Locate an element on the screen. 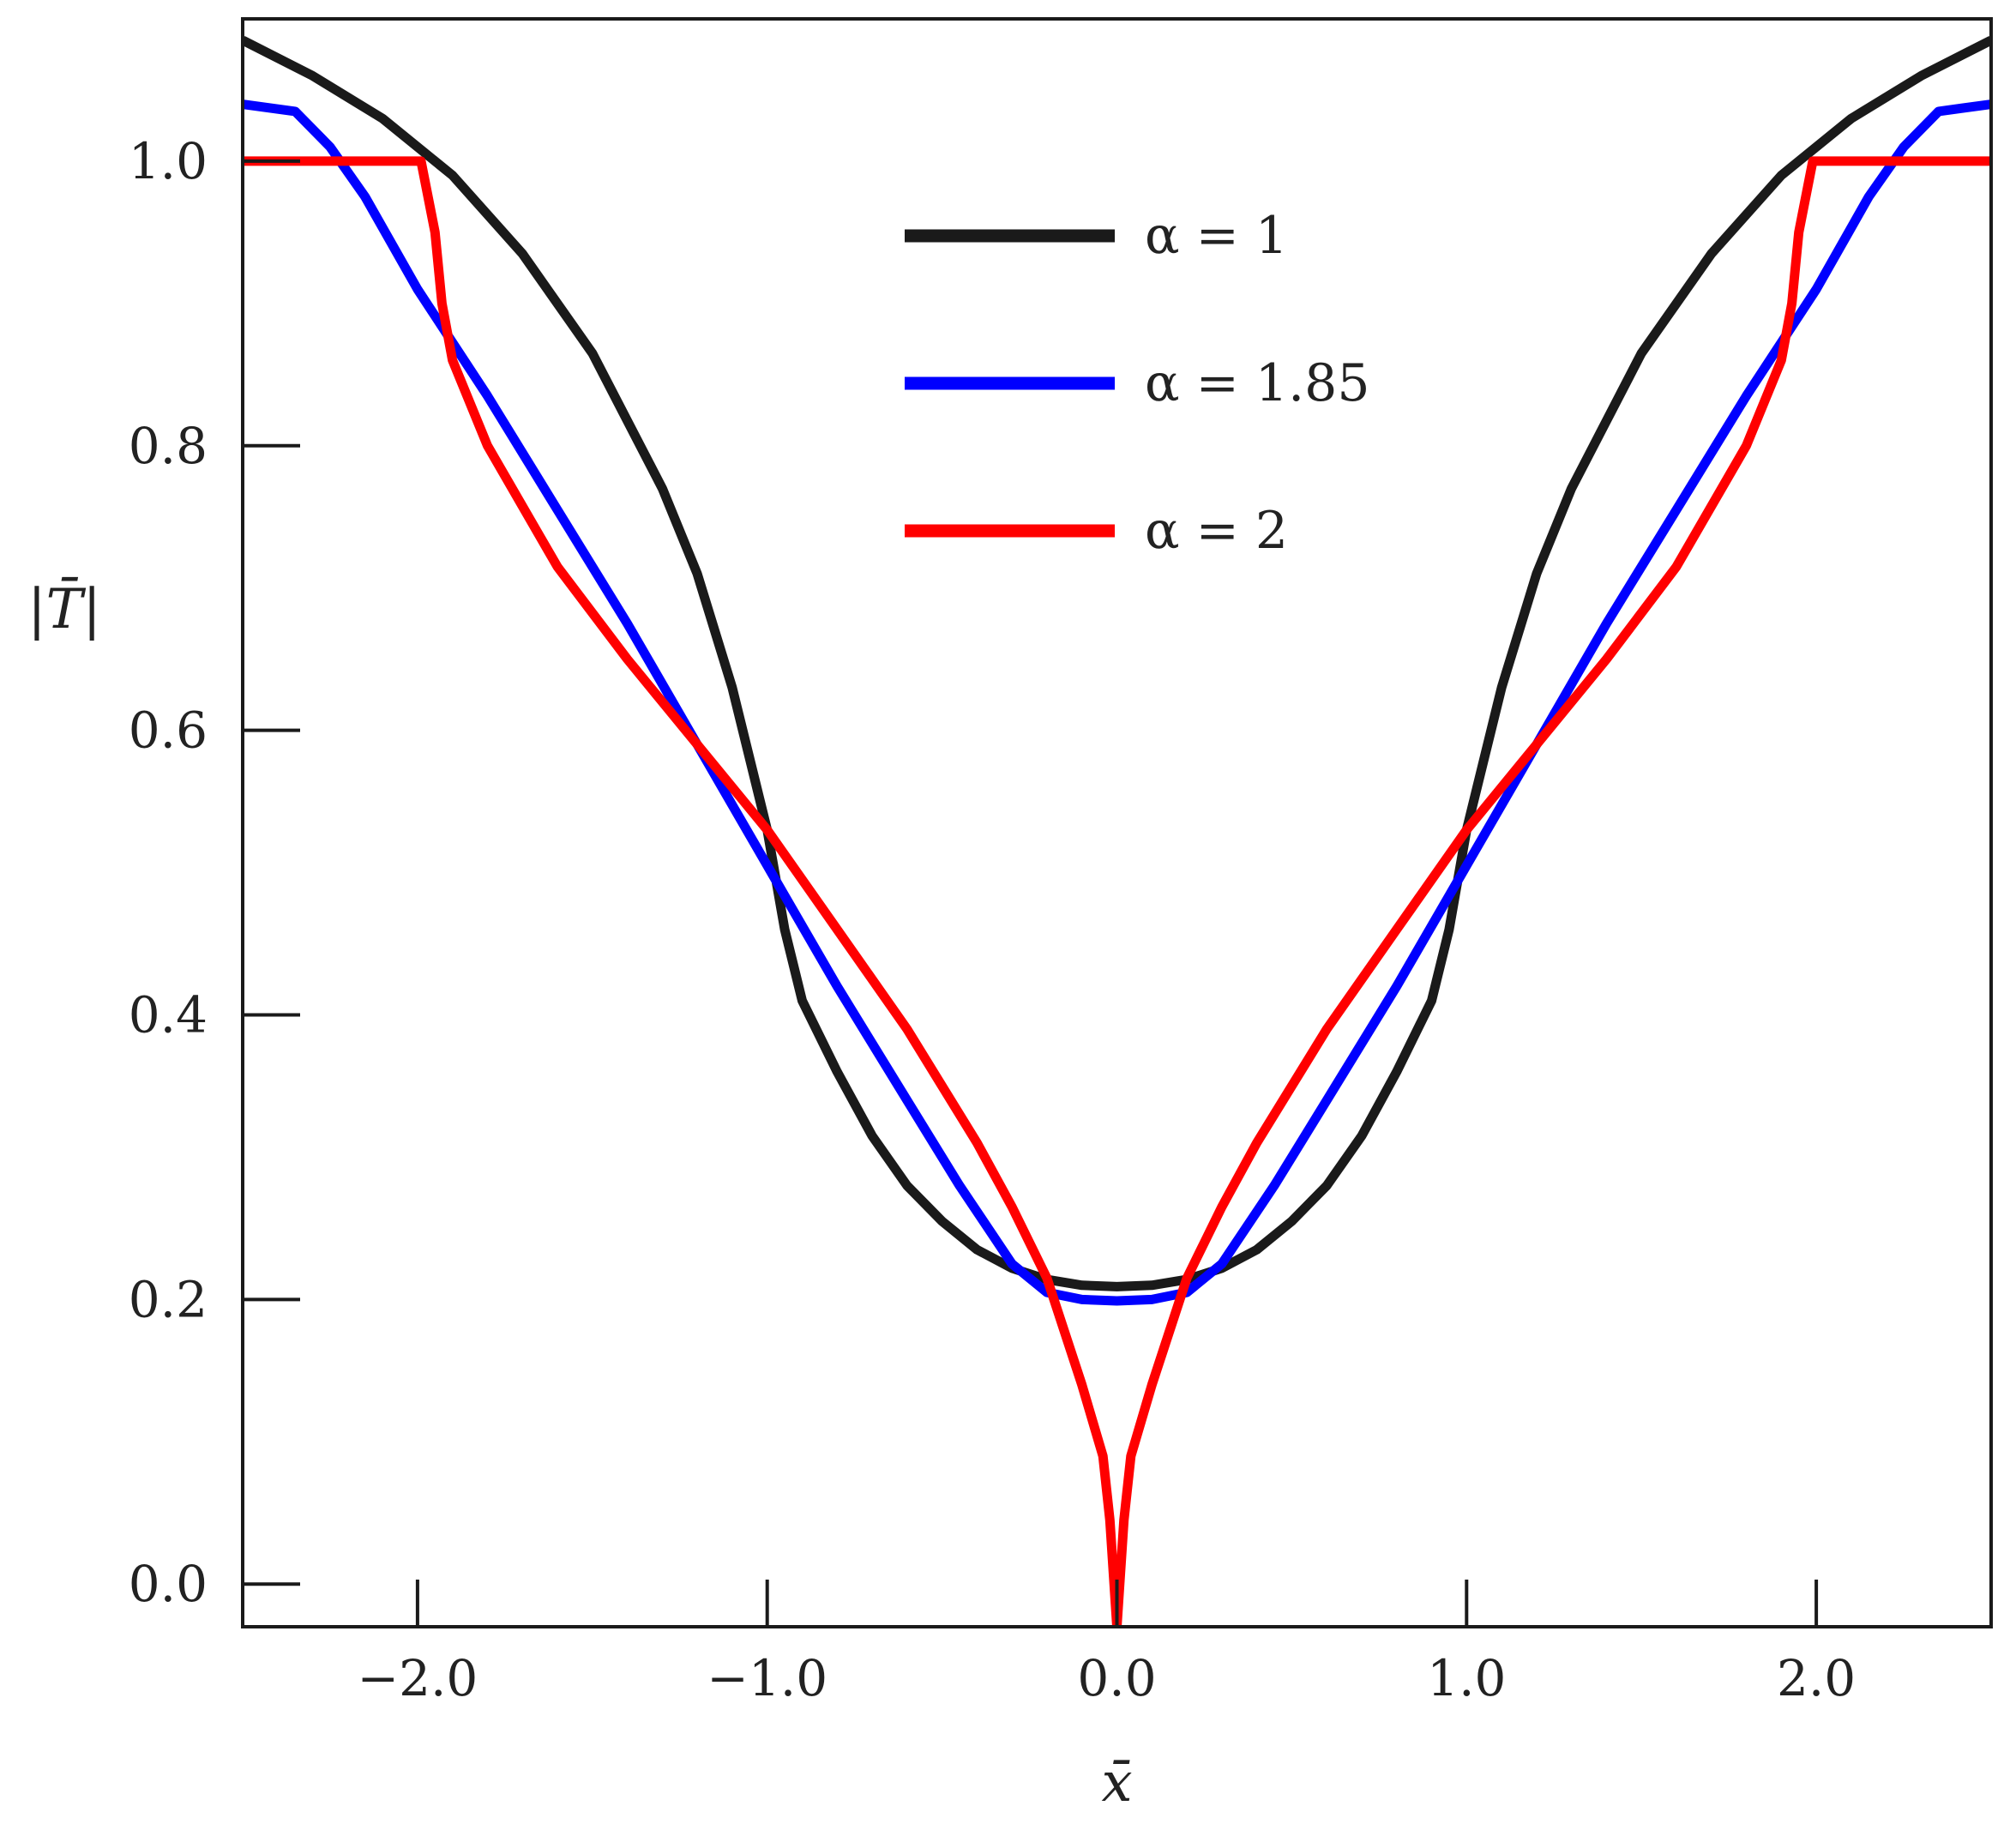  legend: α = 1 α = 1.85 α = 2 is located at coordinates (1137, 383).